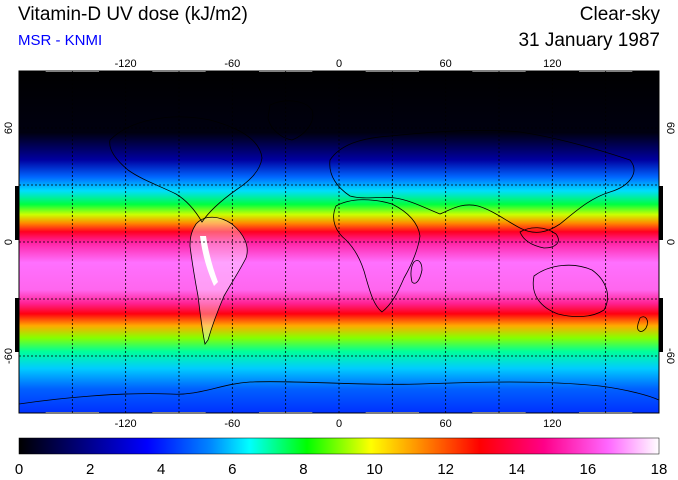  I want to click on colorbar-labels: 0 2 4 6 8 10 12 14 16 18, so click(341, 469).